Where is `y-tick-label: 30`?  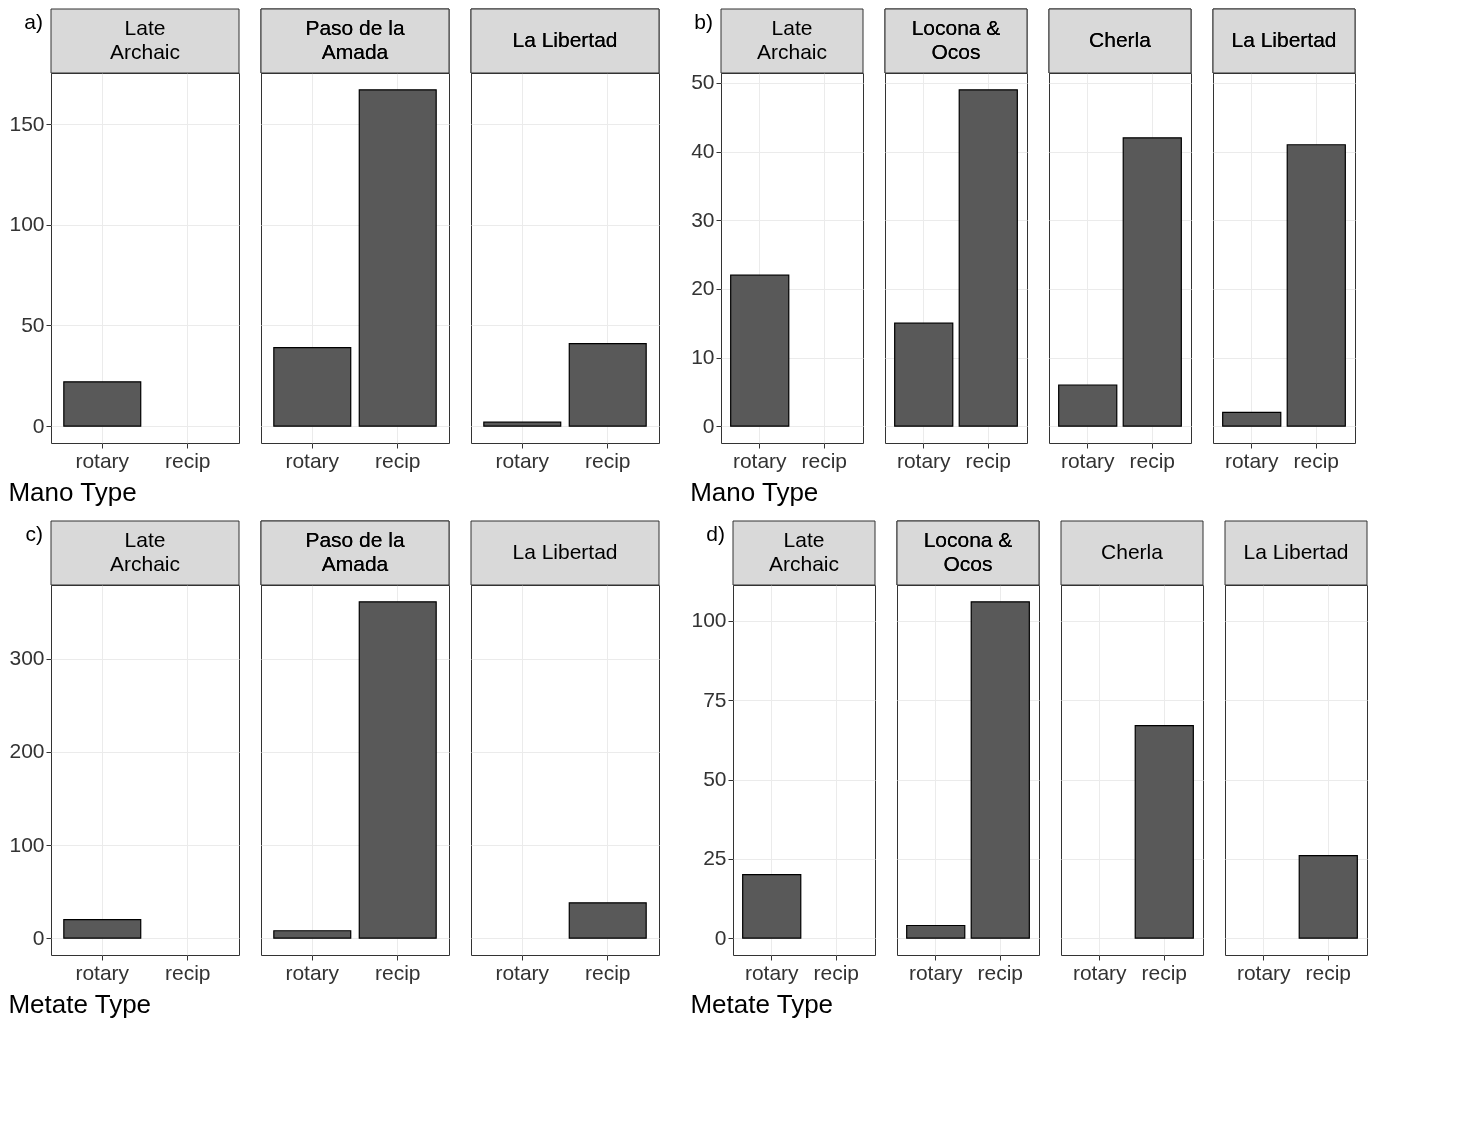 y-tick-label: 30 is located at coordinates (703, 219).